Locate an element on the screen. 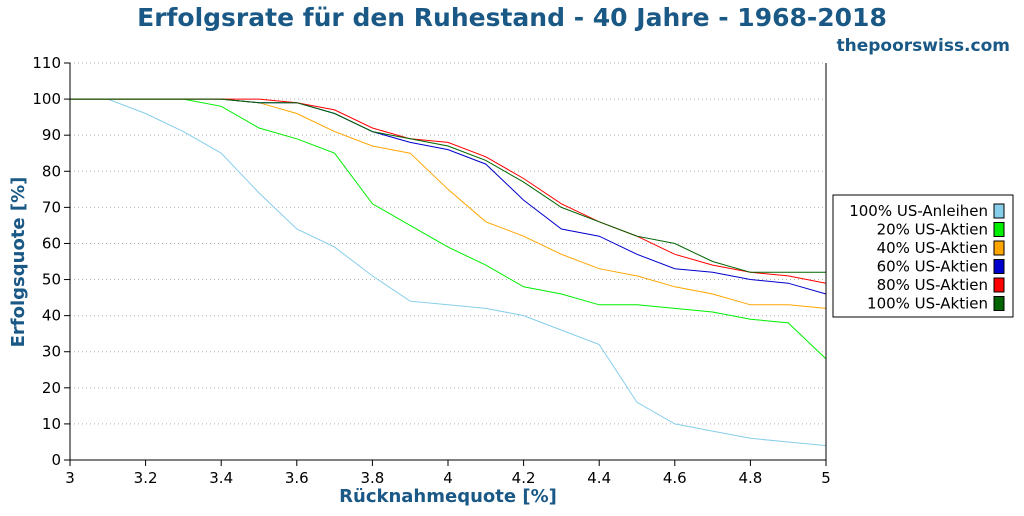 The height and width of the screenshot is (516, 1024). y-tick-label: 50 is located at coordinates (51, 280).